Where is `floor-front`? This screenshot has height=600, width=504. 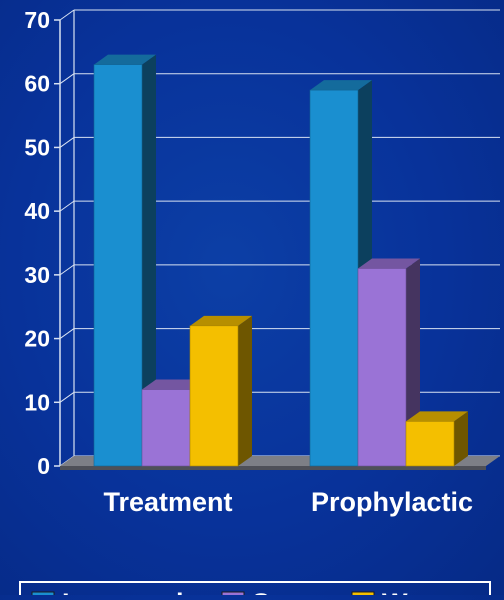
floor-front is located at coordinates (273, 468).